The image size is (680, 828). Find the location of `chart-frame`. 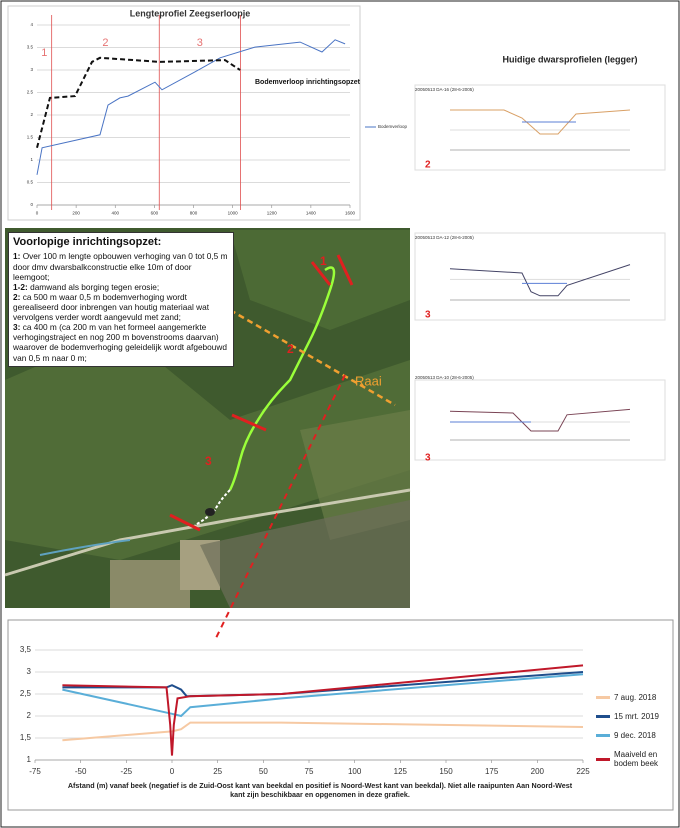

chart-frame is located at coordinates (184, 113).